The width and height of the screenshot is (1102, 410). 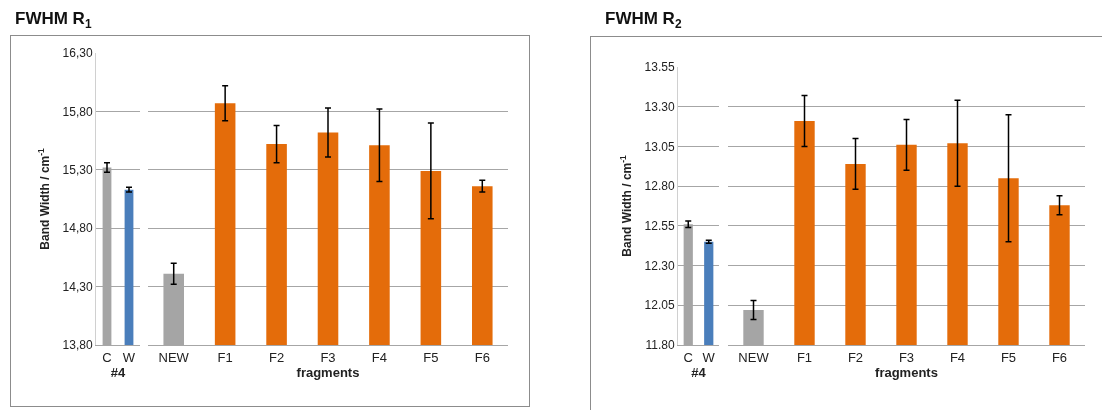 I want to click on y-tick-label: 14,30, so click(x=77, y=286).